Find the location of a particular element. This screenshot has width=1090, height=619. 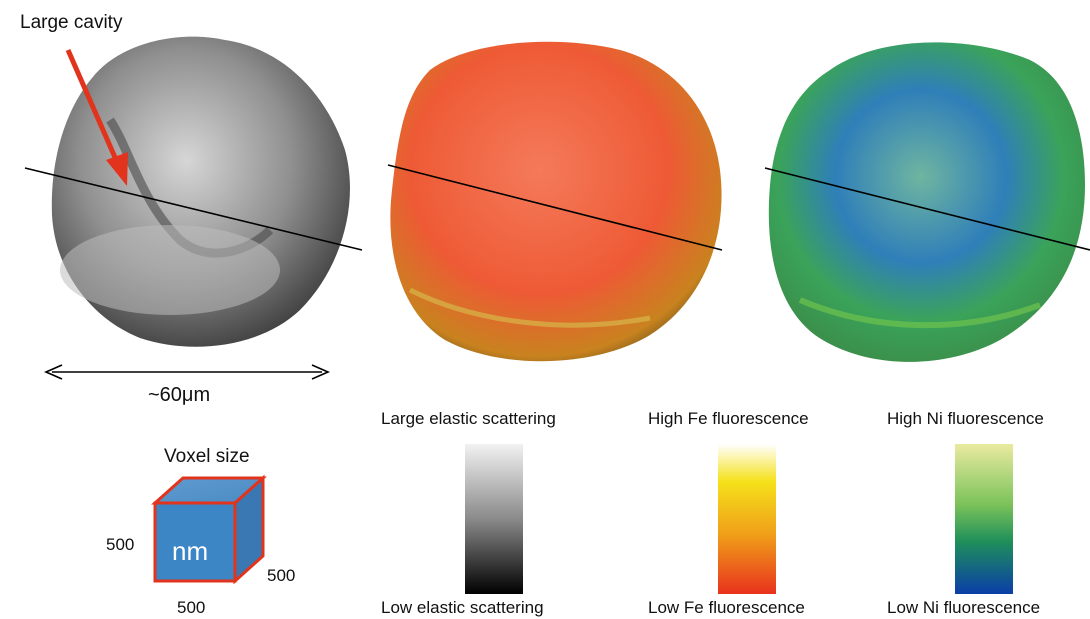

fe-colorbar is located at coordinates (747, 519).